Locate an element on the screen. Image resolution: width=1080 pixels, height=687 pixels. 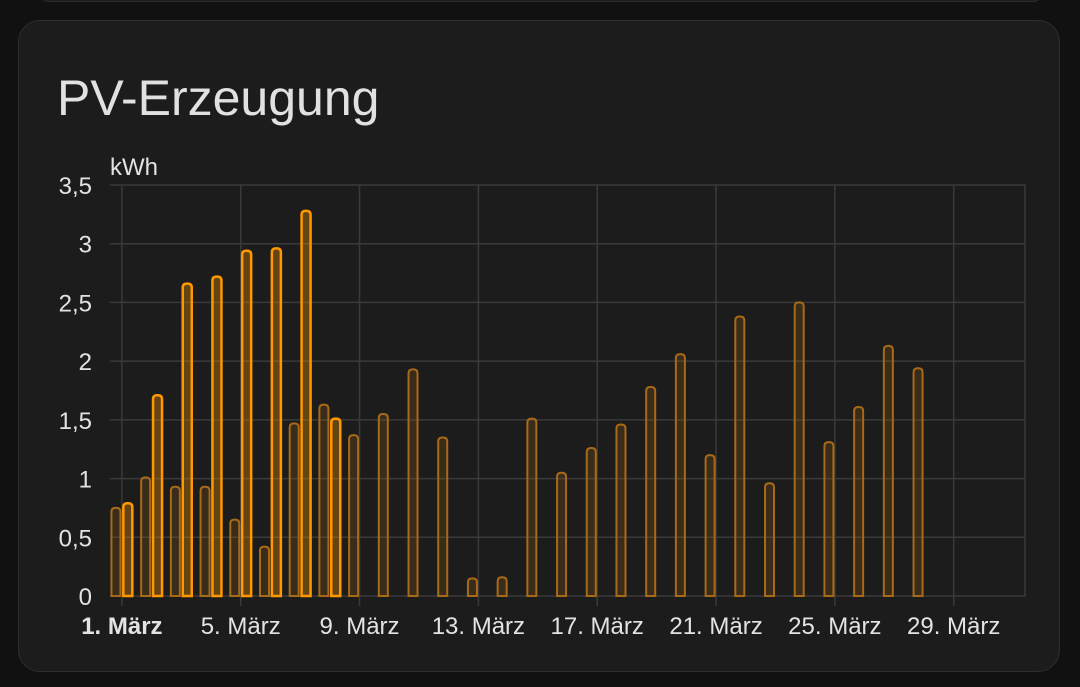
y-tick-label: 1 is located at coordinates (85, 480).